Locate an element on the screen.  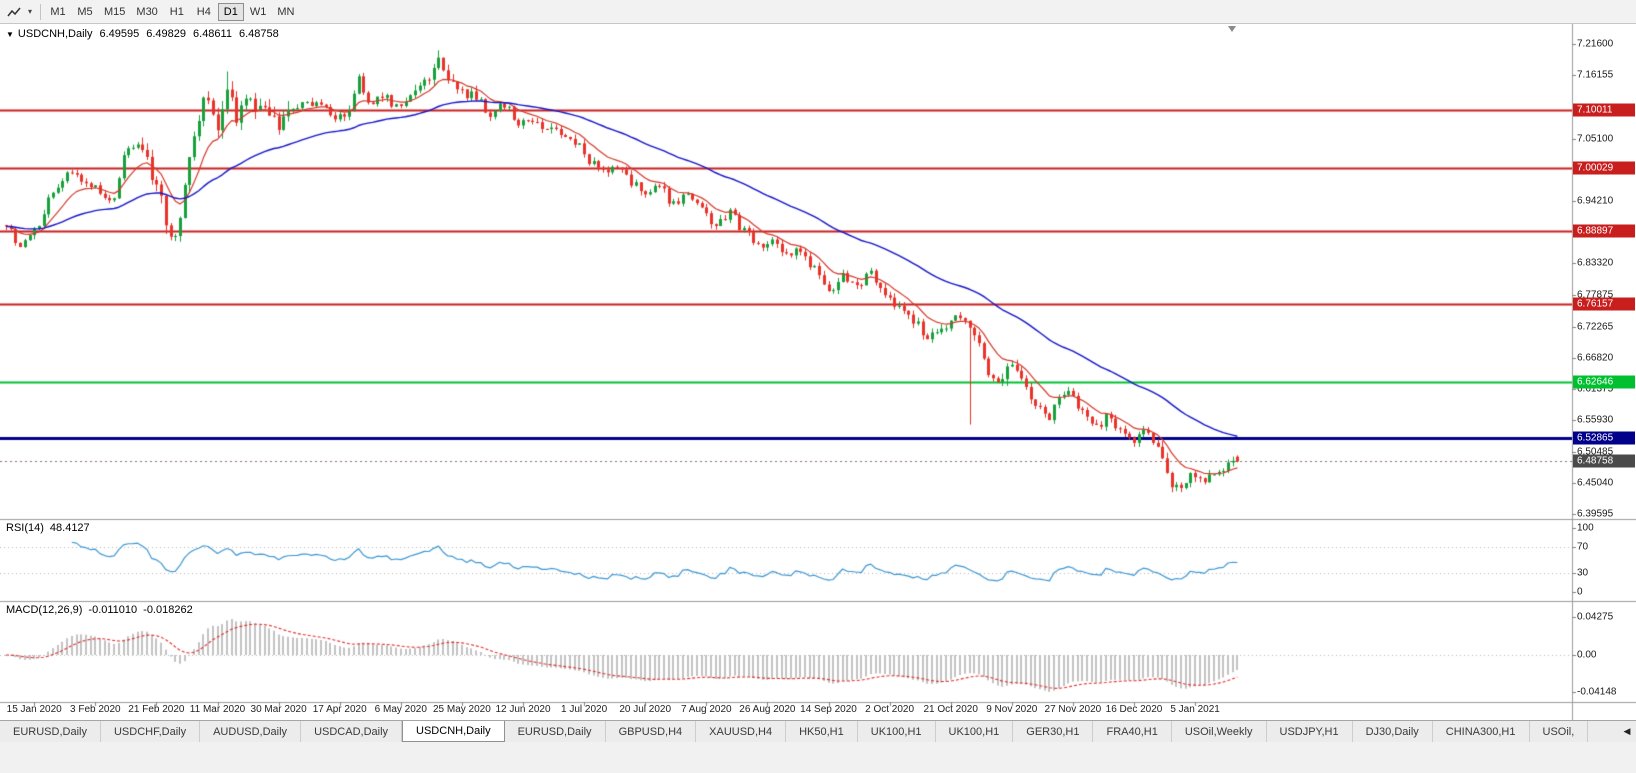
chart-tab-xauusd-h4: XAUUSD,H4 is located at coordinates (741, 731).